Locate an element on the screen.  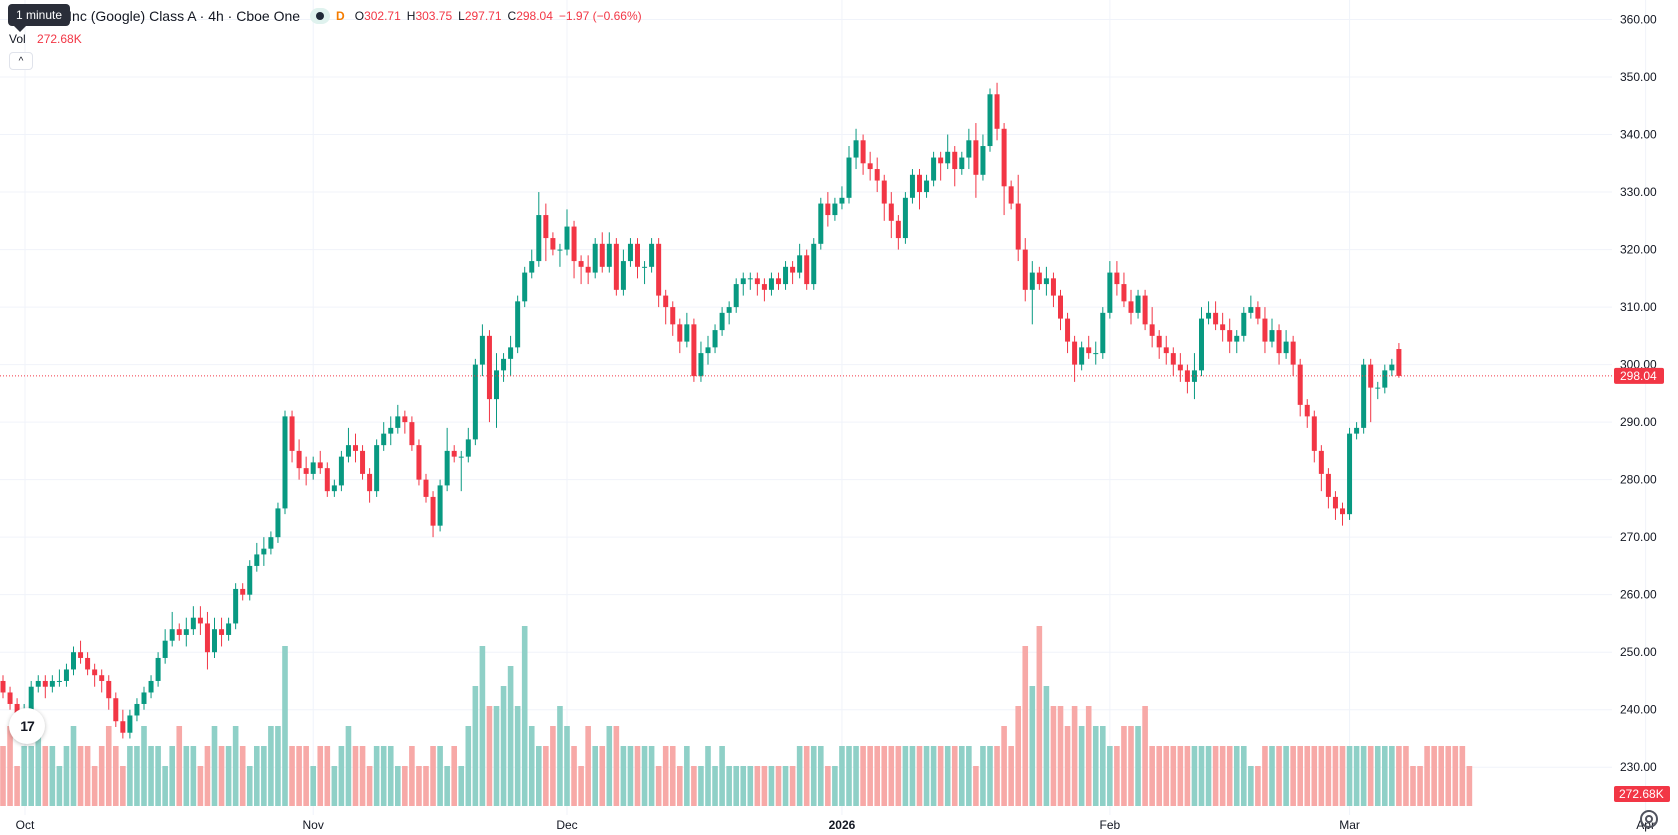
time-axis: Oct Nov Dec 2026 Feb Mar Apr is located at coordinates (835, 825).